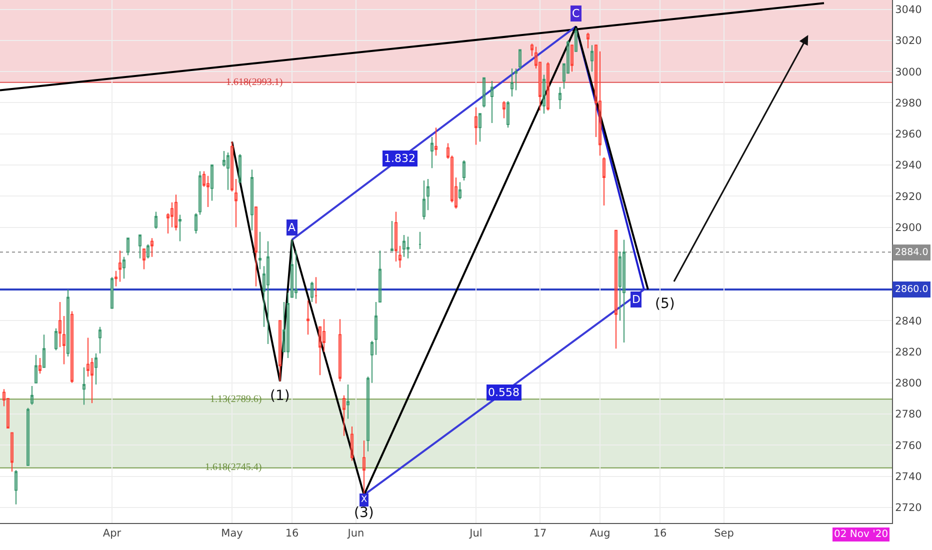 Image resolution: width=932 pixels, height=550 pixels. I want to click on y-tick-label: 2940, so click(908, 166).